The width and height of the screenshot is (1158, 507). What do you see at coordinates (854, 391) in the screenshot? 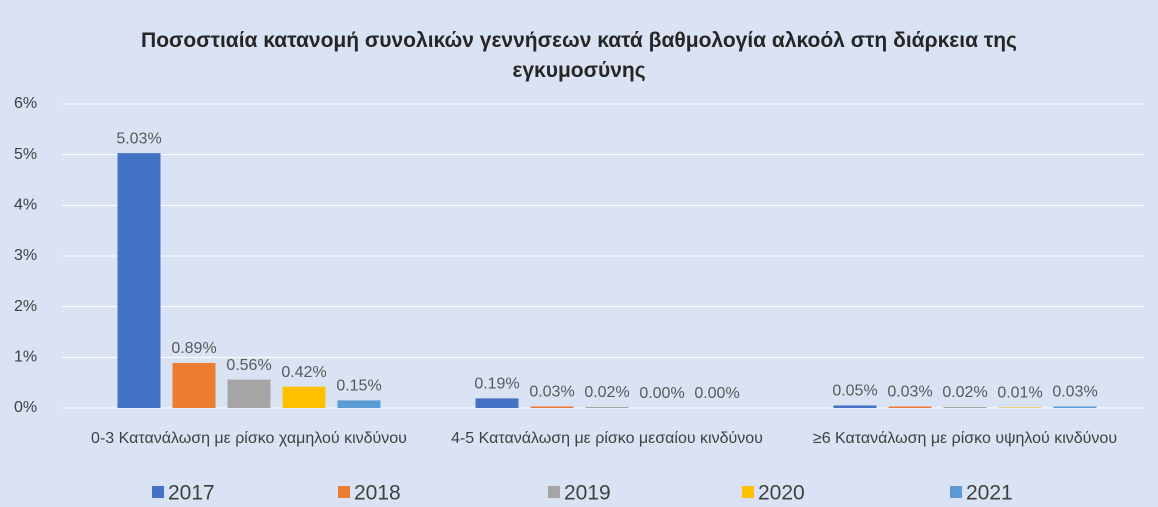
I see `data-label: 0.05%` at bounding box center [854, 391].